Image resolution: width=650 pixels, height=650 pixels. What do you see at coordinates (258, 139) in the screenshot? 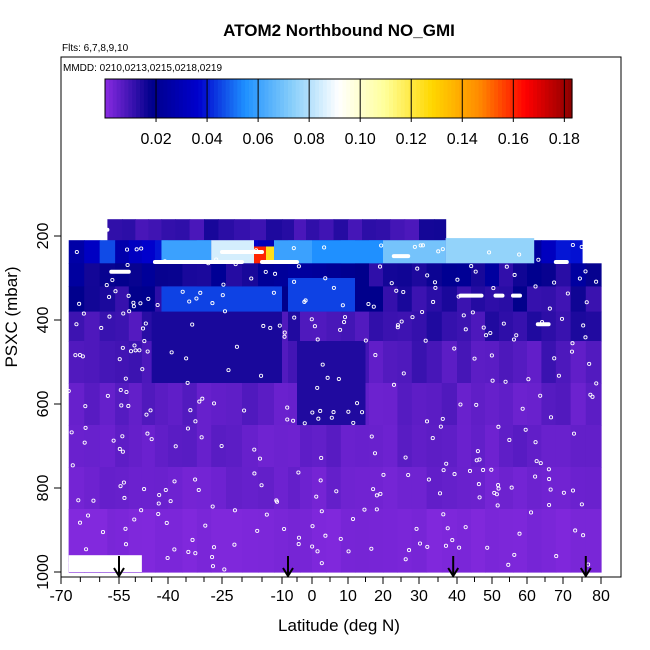
I see `colorbar-tick-label: 0.06` at bounding box center [258, 139].